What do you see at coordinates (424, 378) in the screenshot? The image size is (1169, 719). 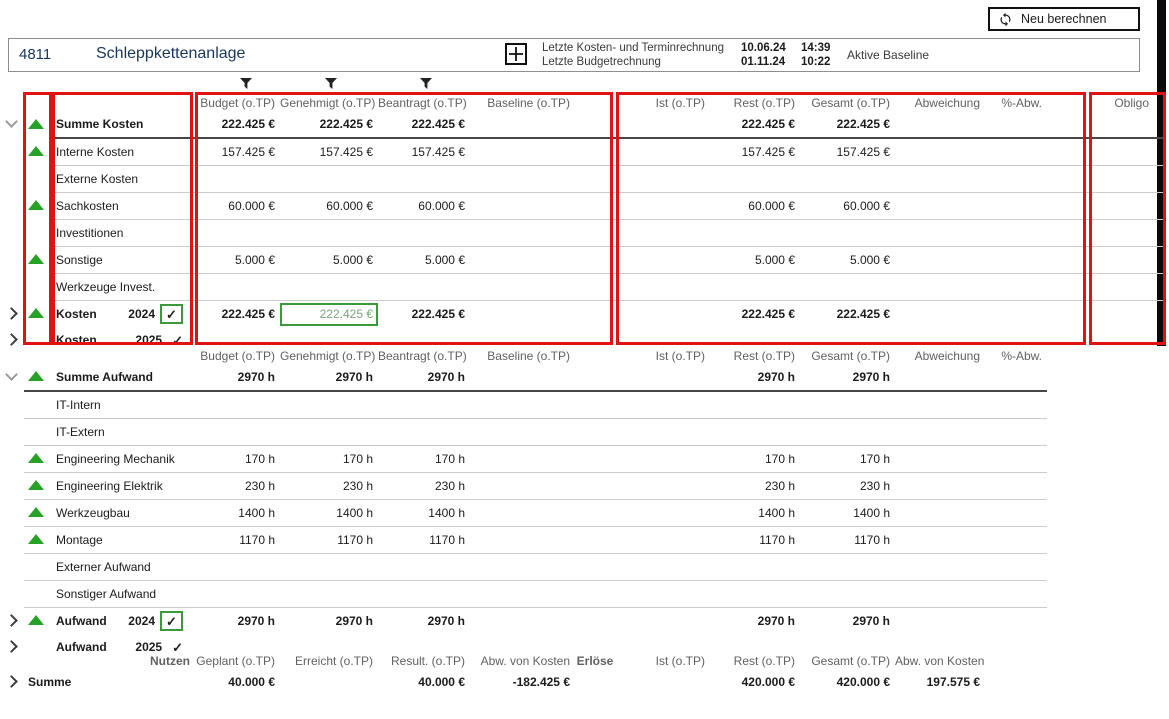 I see `cell-beantragt: 2970 h` at bounding box center [424, 378].